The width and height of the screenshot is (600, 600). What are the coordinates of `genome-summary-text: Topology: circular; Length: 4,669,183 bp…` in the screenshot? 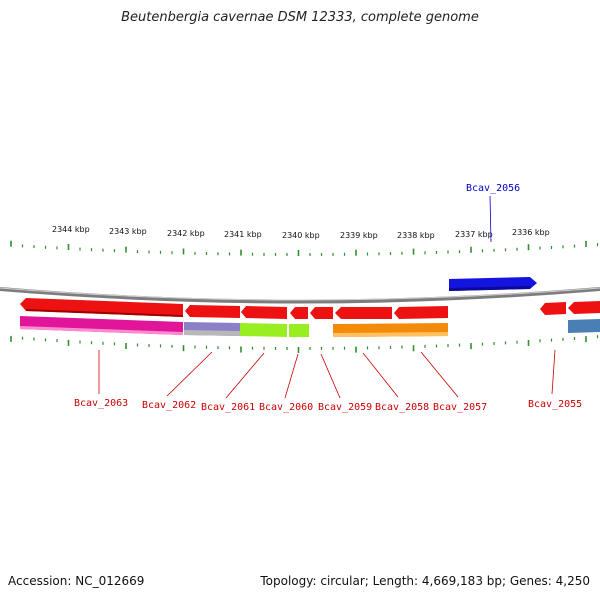 It's located at (425, 581).